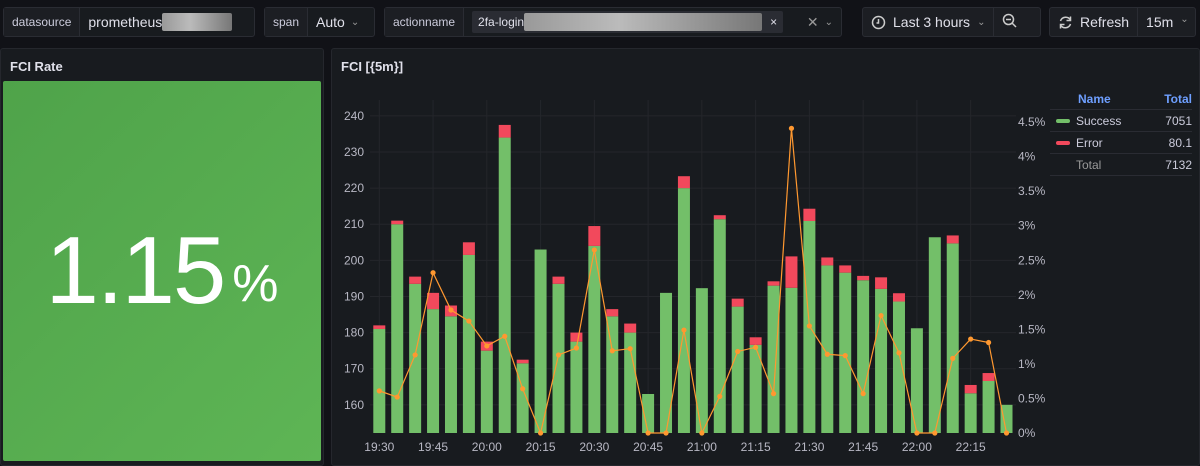 Image resolution: width=1200 pixels, height=466 pixels. I want to click on span-select: Auto ⌄, so click(338, 22).